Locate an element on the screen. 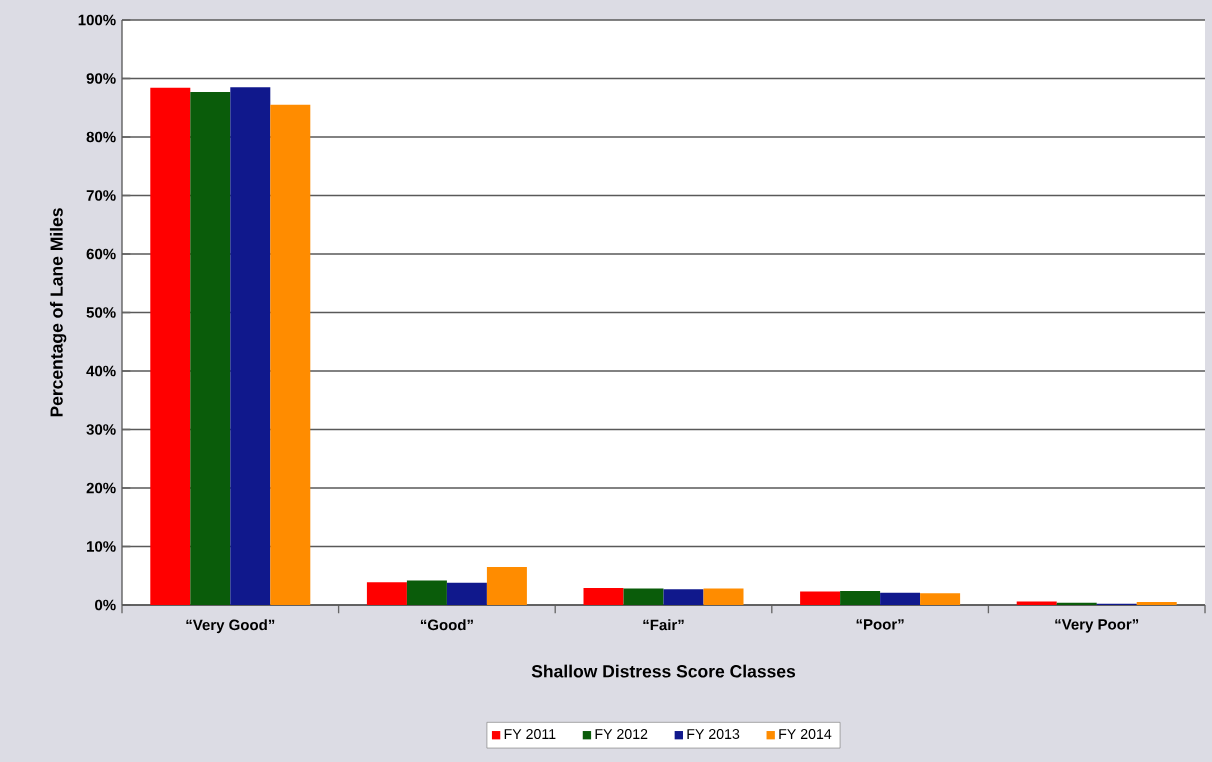 The height and width of the screenshot is (762, 1212). x-tick-label: “Fair” is located at coordinates (663, 625).